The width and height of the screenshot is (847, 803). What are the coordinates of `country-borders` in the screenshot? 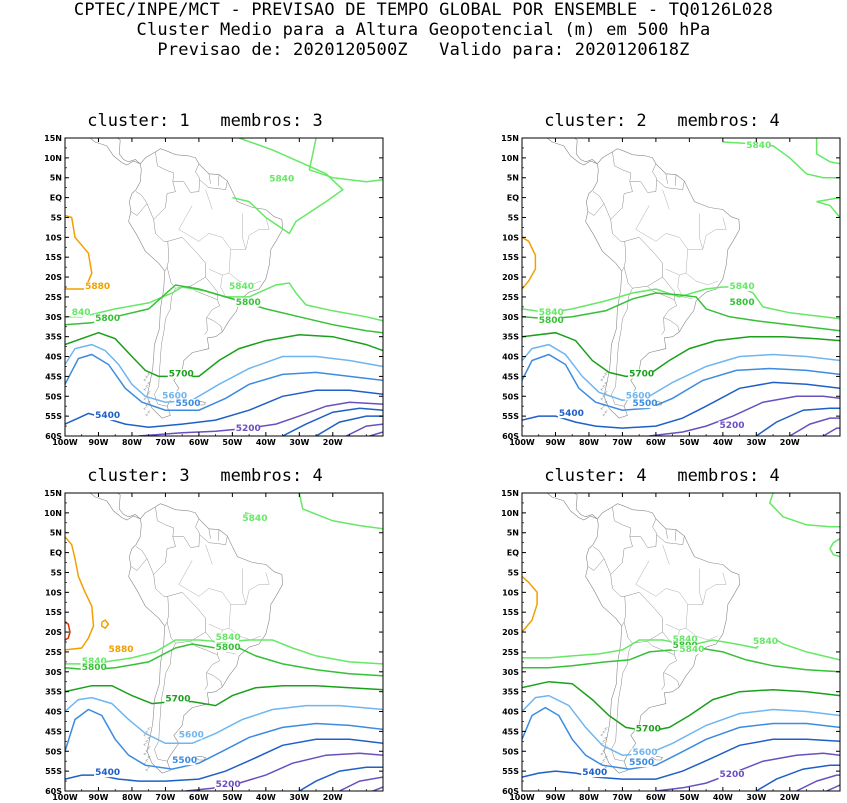 It's located at (657, 279).